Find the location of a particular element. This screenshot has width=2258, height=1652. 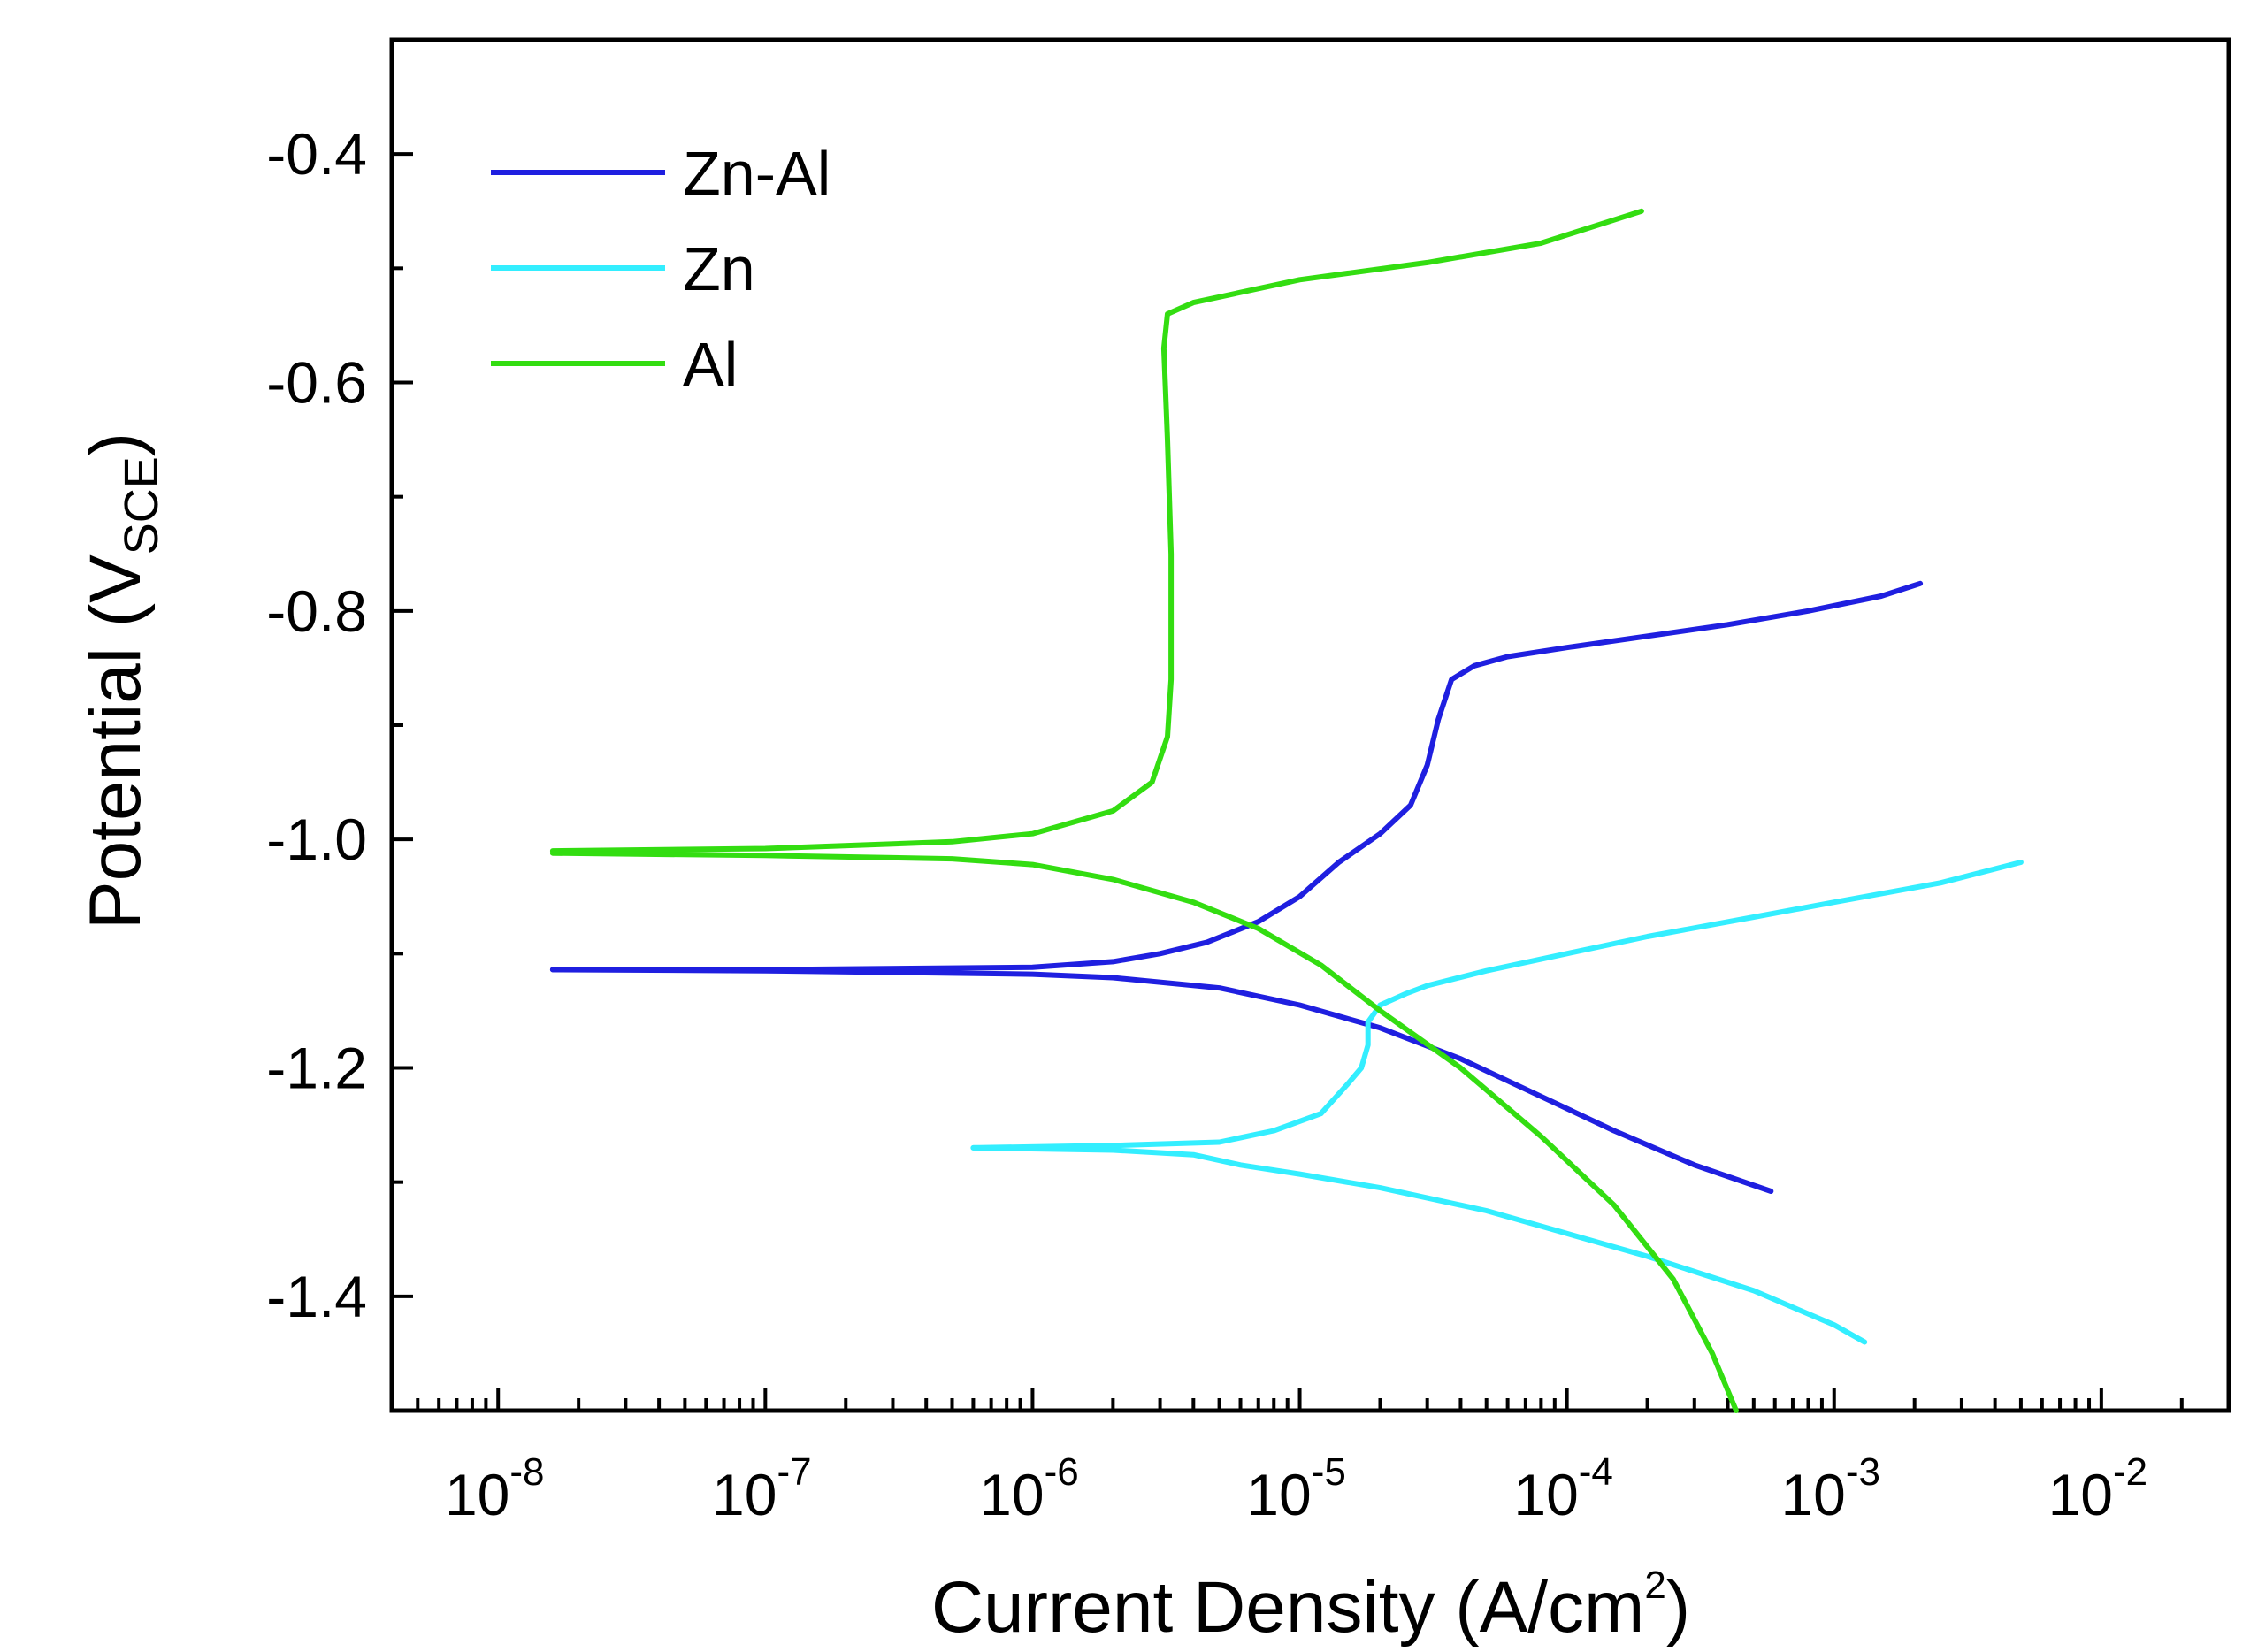

legend-label-zn: Zn is located at coordinates (719, 268).